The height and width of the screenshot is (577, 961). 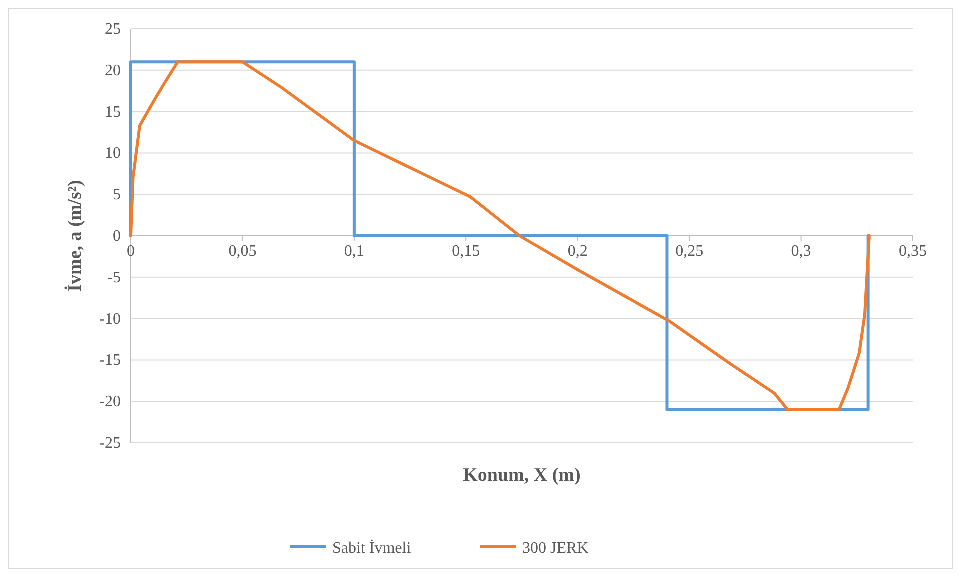 What do you see at coordinates (113, 112) in the screenshot?
I see `y-tick-label: 15` at bounding box center [113, 112].